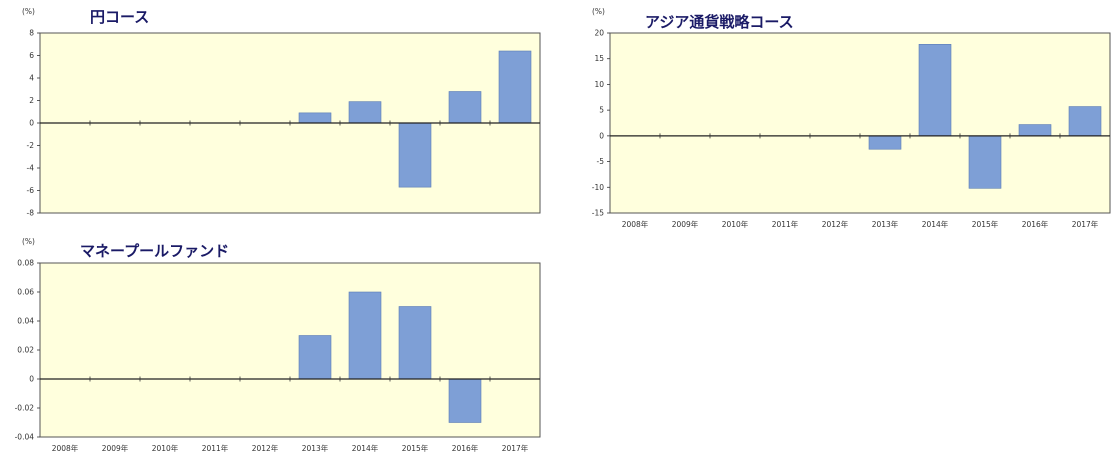  I want to click on y-tick-label: 0.06, so click(25, 292).